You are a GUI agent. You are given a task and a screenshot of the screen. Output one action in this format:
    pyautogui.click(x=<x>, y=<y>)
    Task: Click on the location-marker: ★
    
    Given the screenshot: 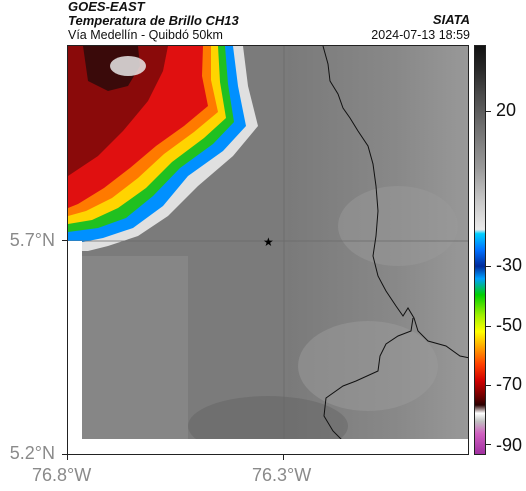 What is the action you would take?
    pyautogui.click(x=268, y=242)
    